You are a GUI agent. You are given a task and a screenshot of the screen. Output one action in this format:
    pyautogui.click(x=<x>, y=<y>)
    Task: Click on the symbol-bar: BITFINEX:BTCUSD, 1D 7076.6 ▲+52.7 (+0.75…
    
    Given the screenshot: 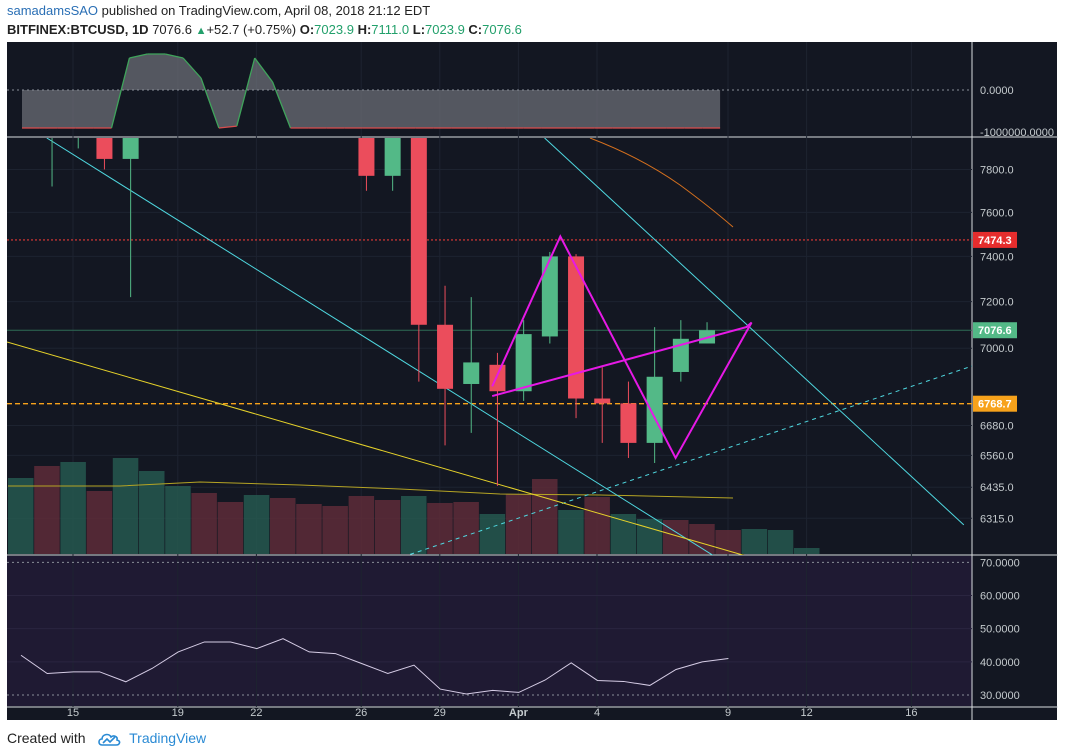 What is the action you would take?
    pyautogui.click(x=264, y=29)
    